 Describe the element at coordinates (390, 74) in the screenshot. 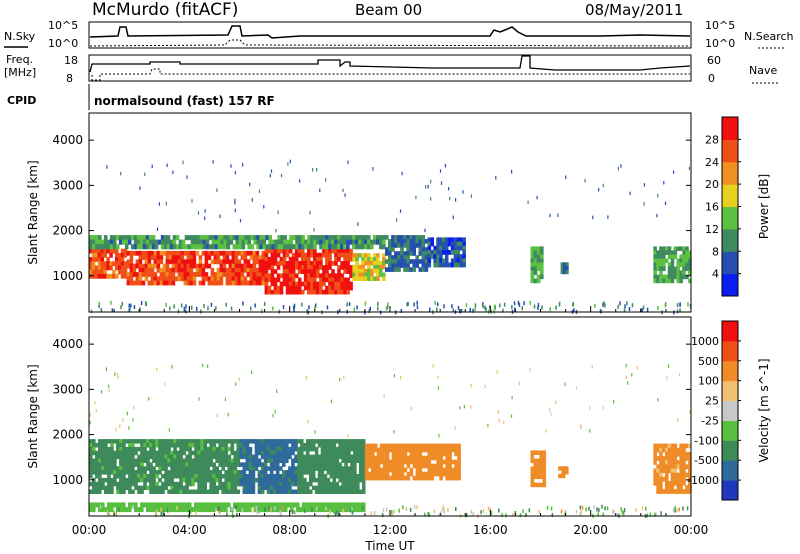

I see `nave-line` at that location.